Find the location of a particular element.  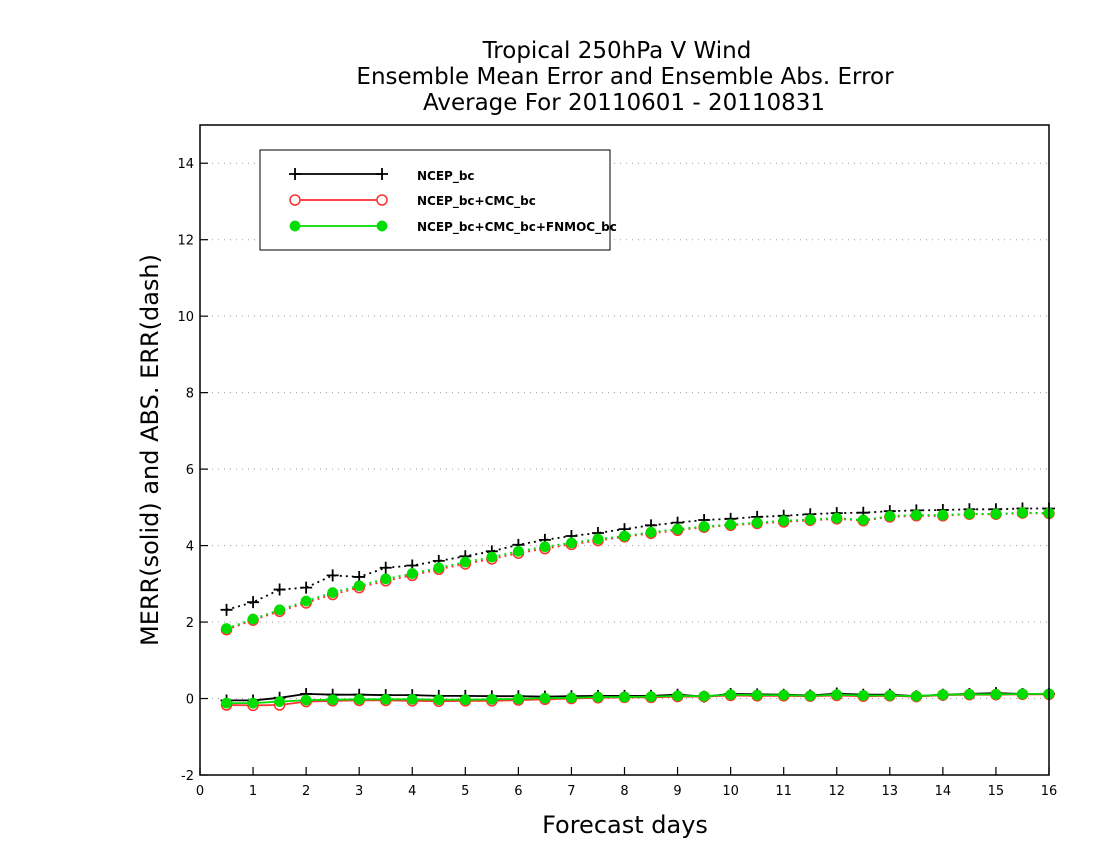

legend-marker-start-ncep-bc-cmc-bc-fnmoc-bc is located at coordinates (295, 226).